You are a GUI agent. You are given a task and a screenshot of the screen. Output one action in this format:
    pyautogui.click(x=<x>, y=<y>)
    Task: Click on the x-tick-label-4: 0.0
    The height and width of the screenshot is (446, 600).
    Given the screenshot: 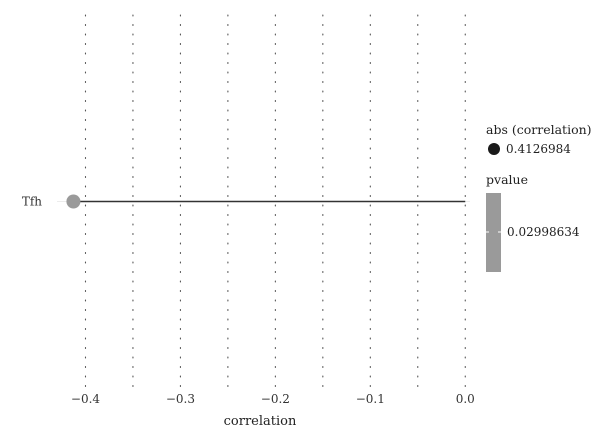 What is the action you would take?
    pyautogui.click(x=465, y=399)
    